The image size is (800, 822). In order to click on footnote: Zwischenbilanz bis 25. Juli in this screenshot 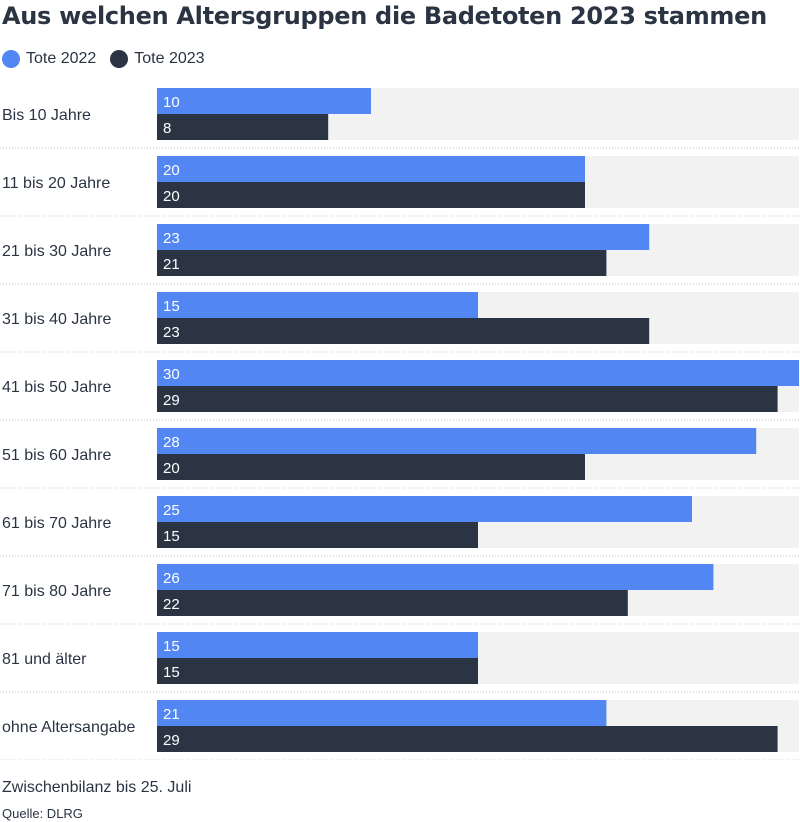, I will do `click(97, 787)`.